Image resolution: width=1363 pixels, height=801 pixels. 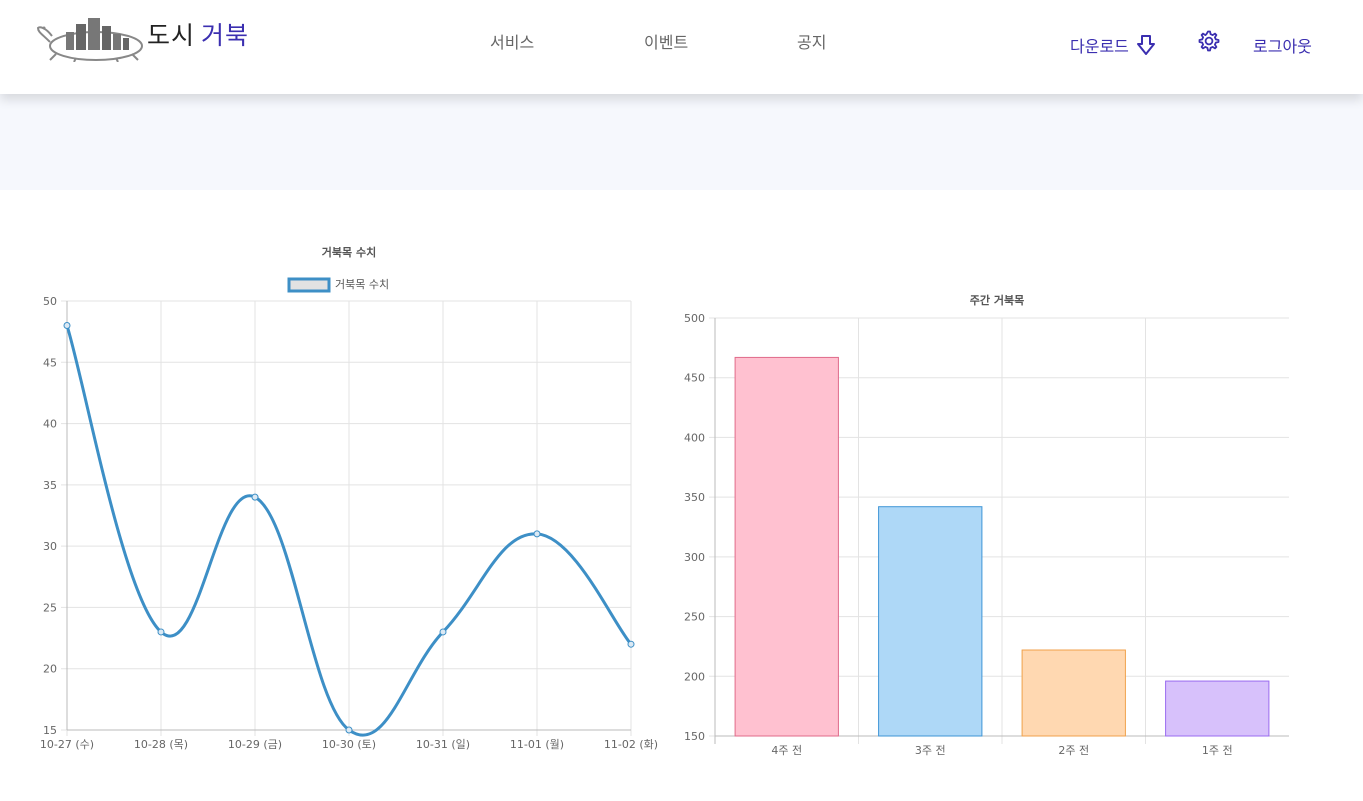 I want to click on header: 도시 거북 서비스 이벤트 공지 다운로드 로그아웃, so click(x=681, y=47).